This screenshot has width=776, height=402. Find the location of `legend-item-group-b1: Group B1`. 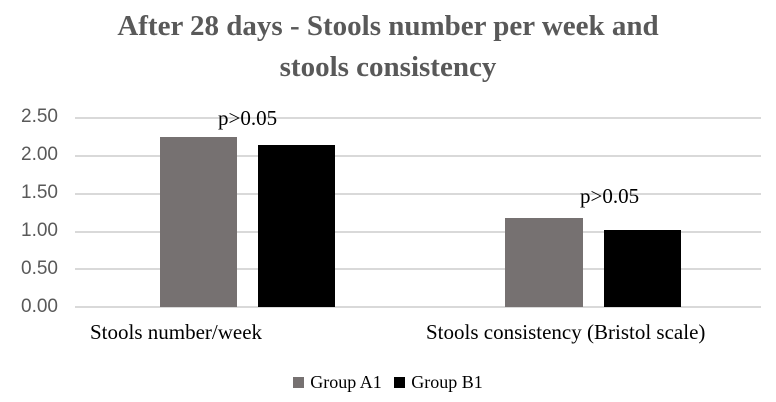

legend-item-group-b1: Group B1 is located at coordinates (438, 382).